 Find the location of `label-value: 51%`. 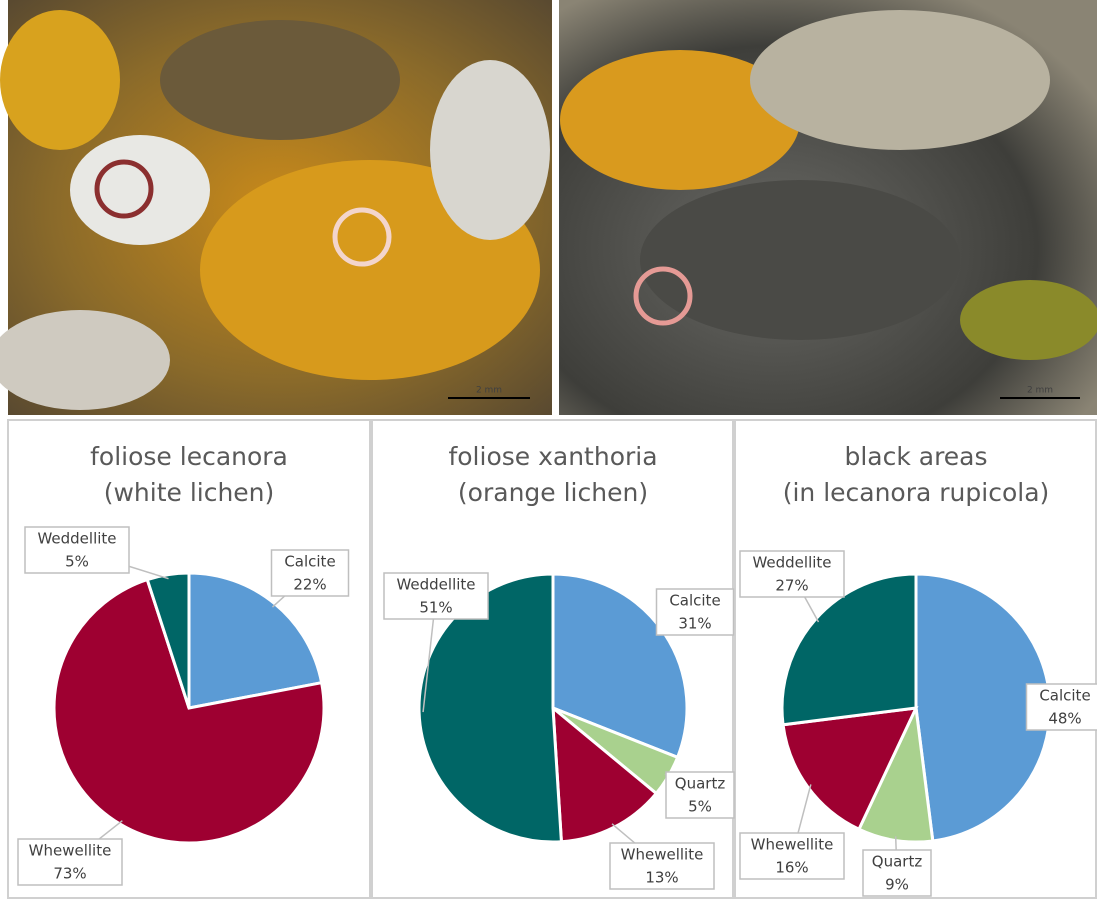

label-value: 51% is located at coordinates (435, 608).